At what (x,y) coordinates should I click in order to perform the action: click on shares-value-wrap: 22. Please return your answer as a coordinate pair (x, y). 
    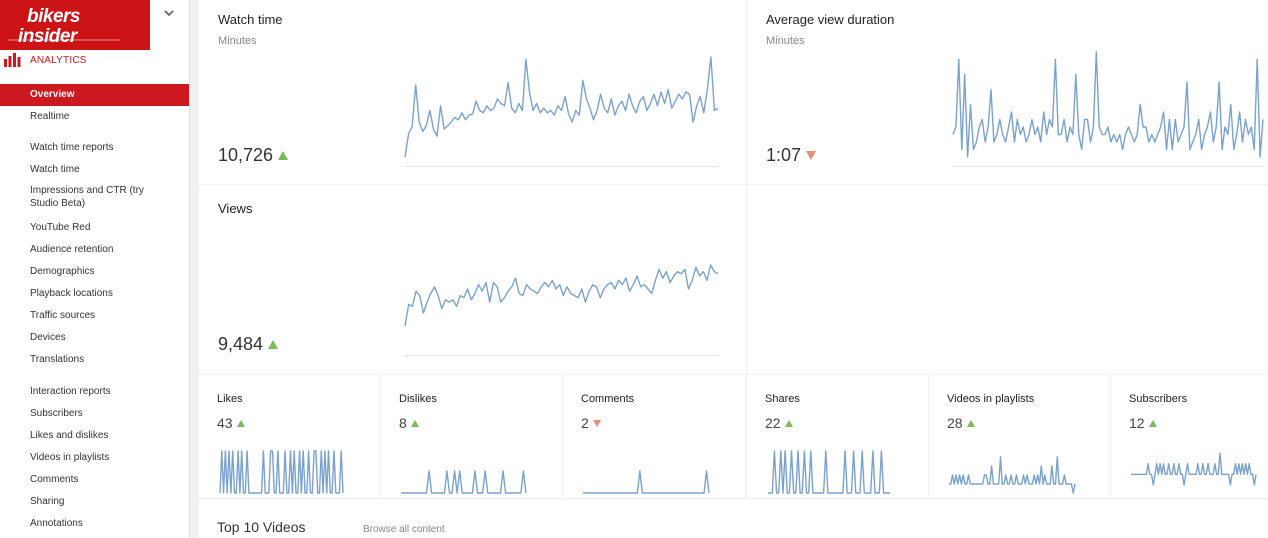
    Looking at the image, I should click on (779, 423).